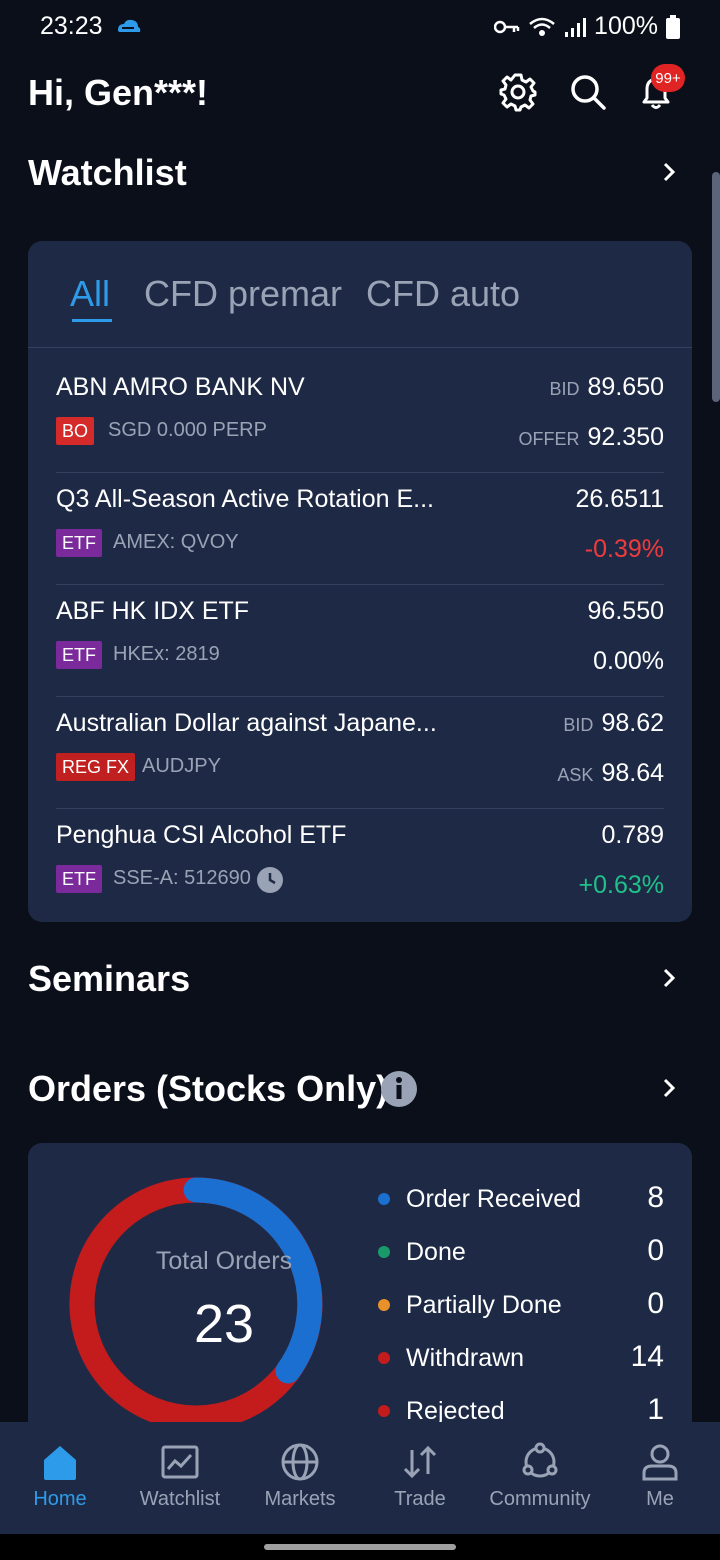 This screenshot has width=720, height=1560. I want to click on legend-order-received: Order Received 8, so click(521, 1199).